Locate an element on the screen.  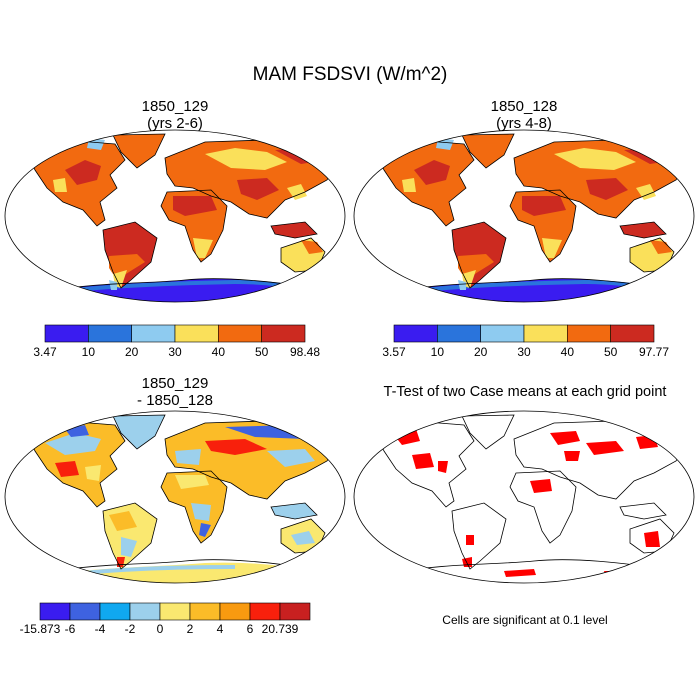
panel-title-case1: 1850_129 (yrs 2-6) is located at coordinates (175, 115).